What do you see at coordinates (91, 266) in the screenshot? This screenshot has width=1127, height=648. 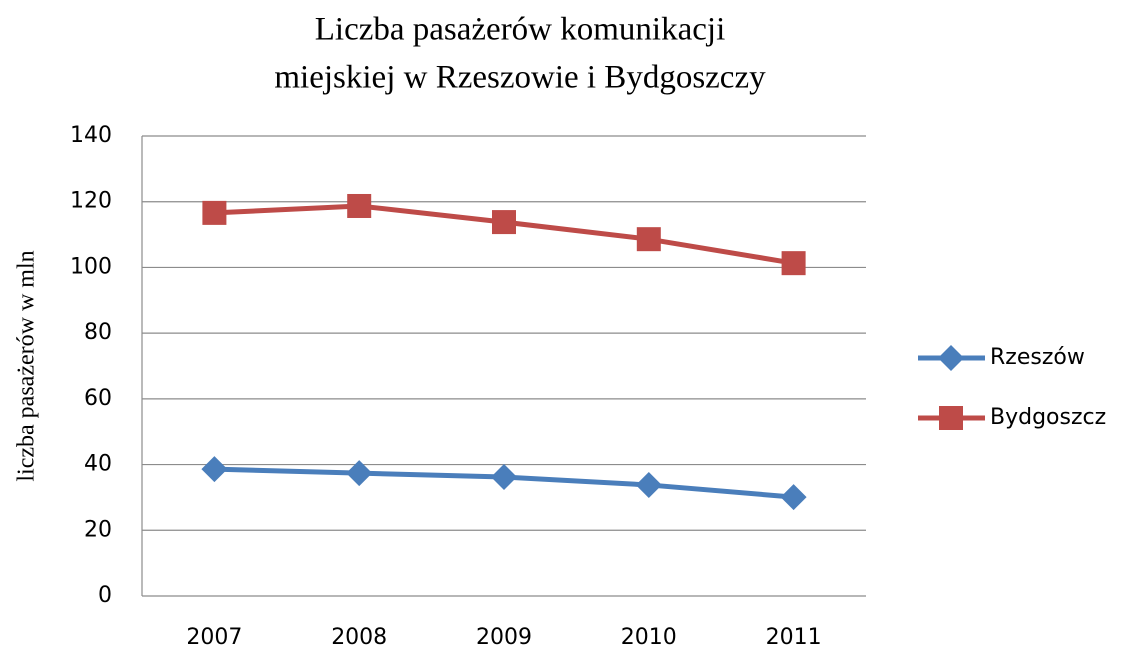 I see `y-tick-label: 100` at bounding box center [91, 266].